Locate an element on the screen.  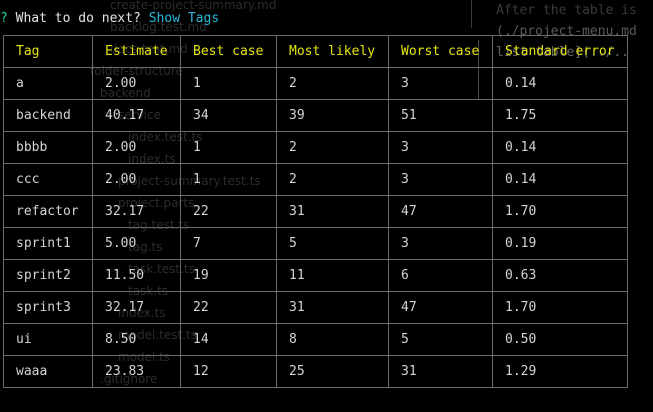
cell-standard-error: 1.29 is located at coordinates (560, 371).